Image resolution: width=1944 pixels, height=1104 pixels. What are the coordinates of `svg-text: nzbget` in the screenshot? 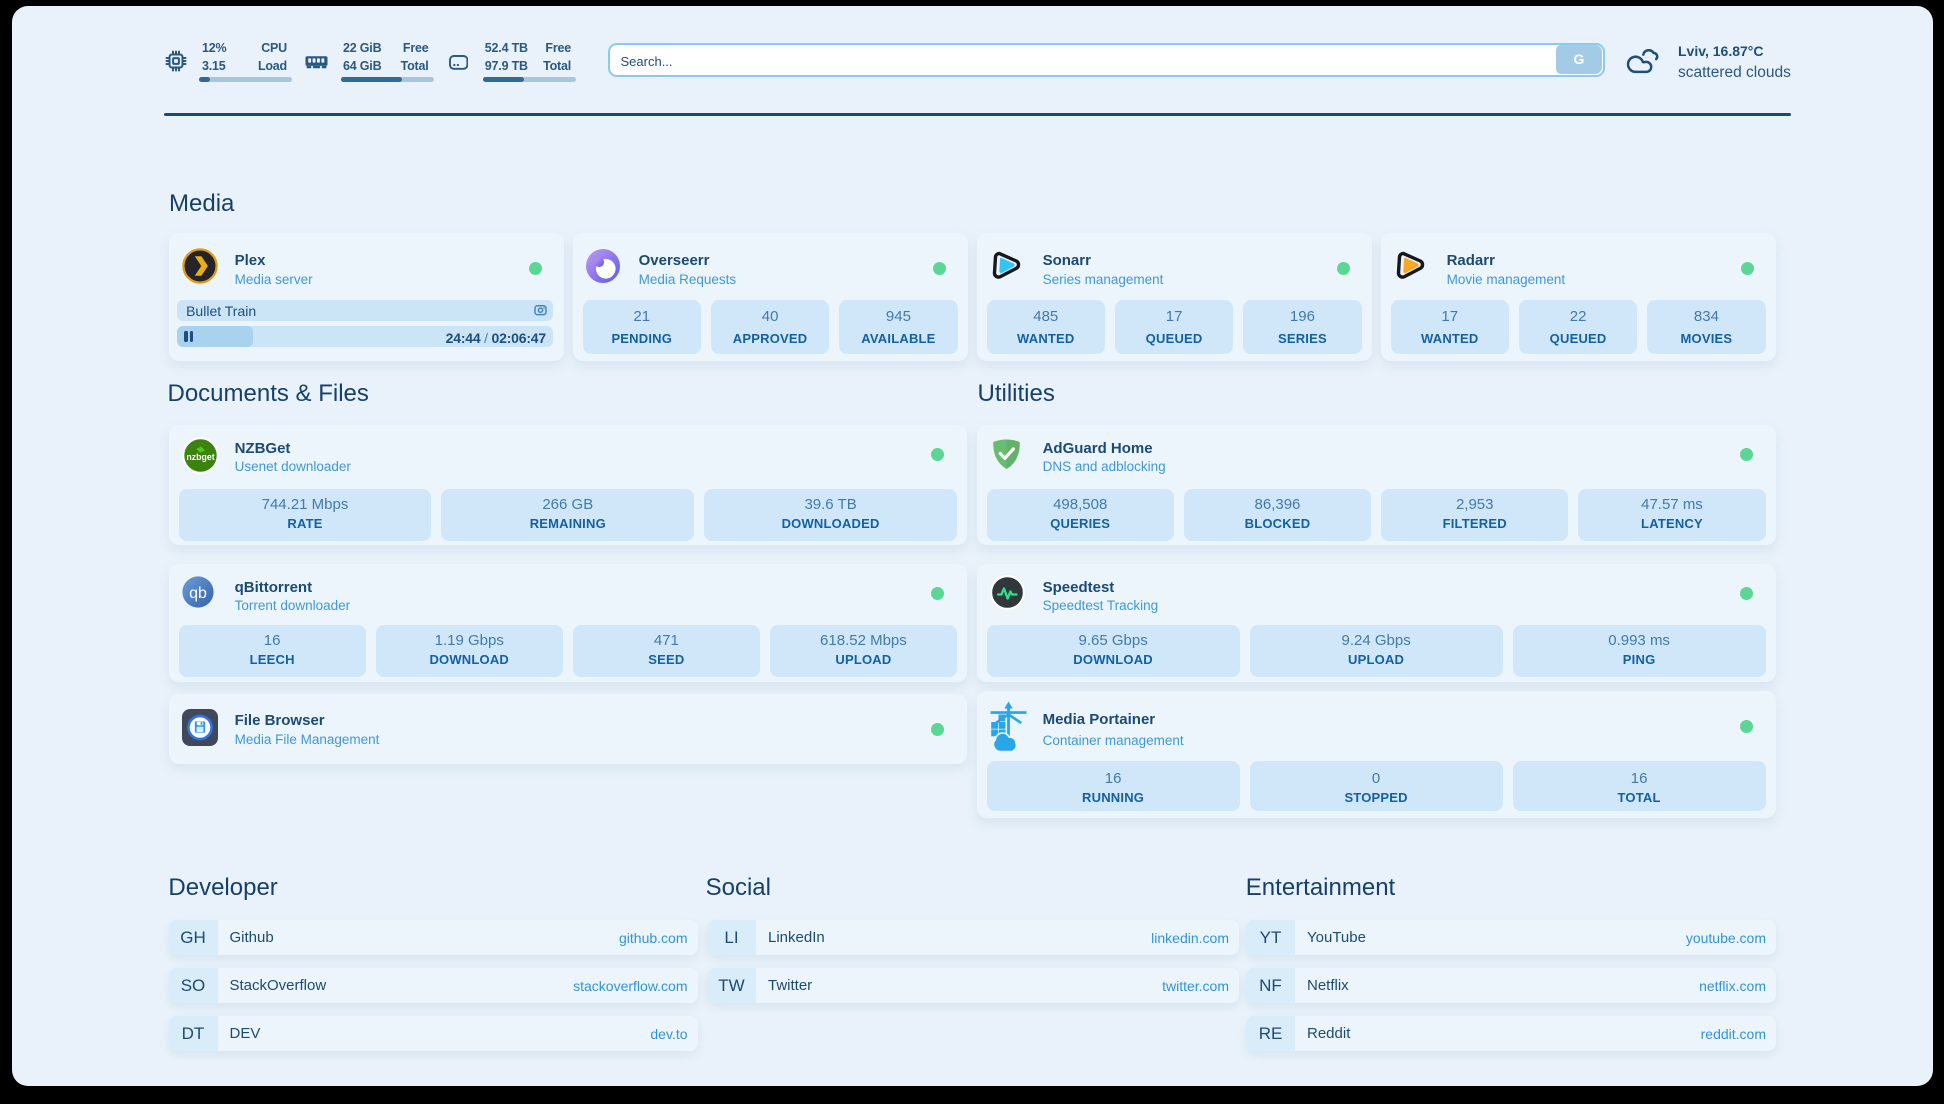 It's located at (200, 457).